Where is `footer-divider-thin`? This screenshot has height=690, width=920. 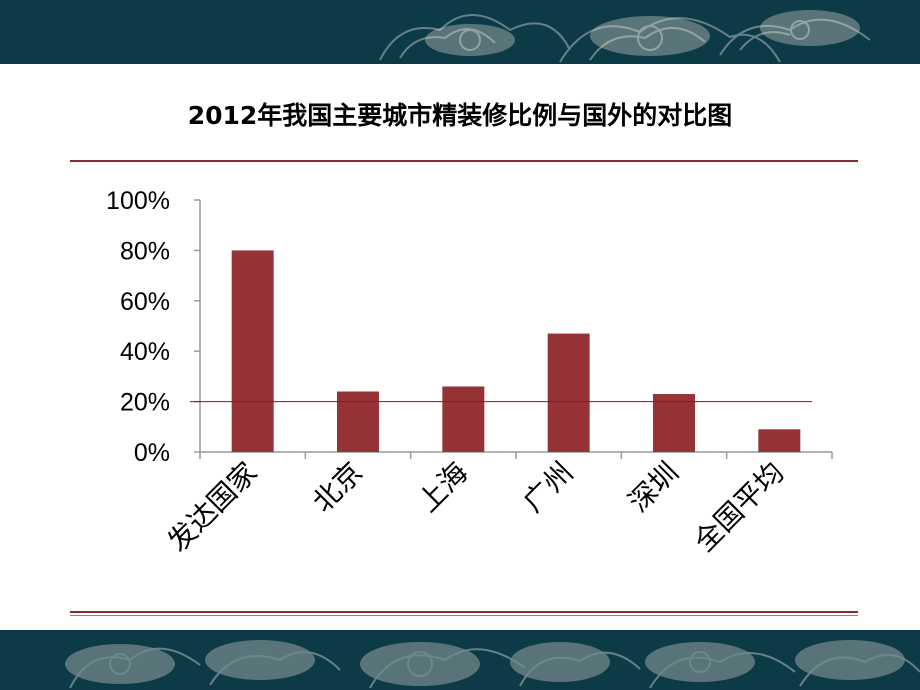
footer-divider-thin is located at coordinates (464, 615).